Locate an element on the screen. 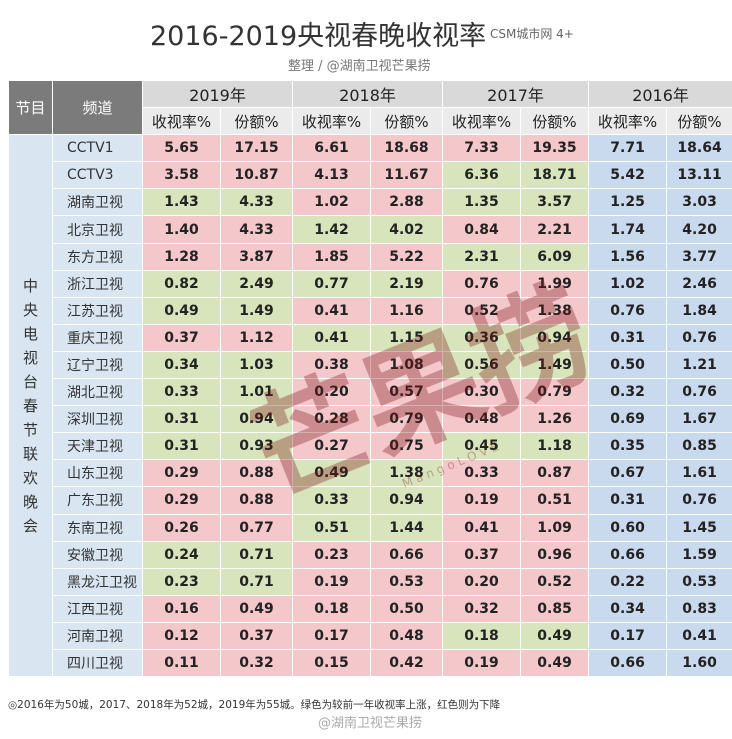  rating-value: 5.42 is located at coordinates (628, 175).